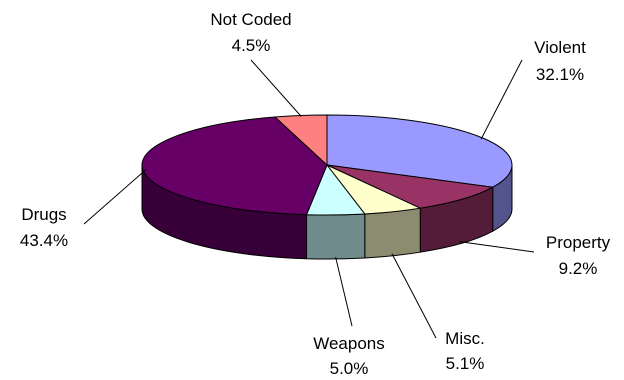 The image size is (624, 380). Describe the element at coordinates (578, 255) in the screenshot. I see `slice-label-property: Property 9.2%` at that location.